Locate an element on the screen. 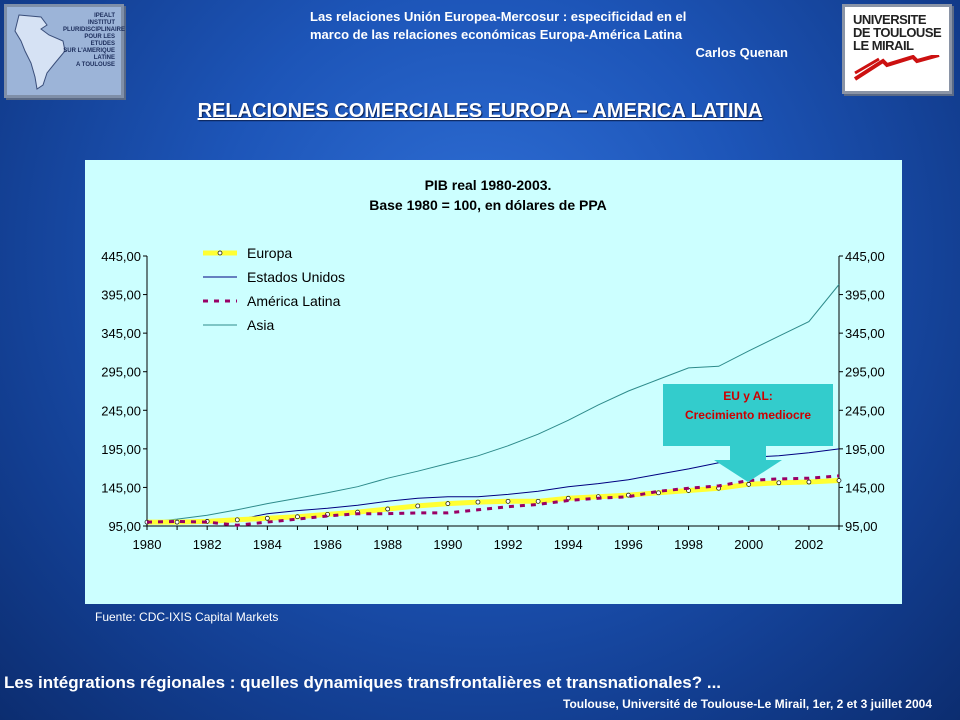 This screenshot has width=960, height=720. x-tick-label: 1980 is located at coordinates (147, 544).